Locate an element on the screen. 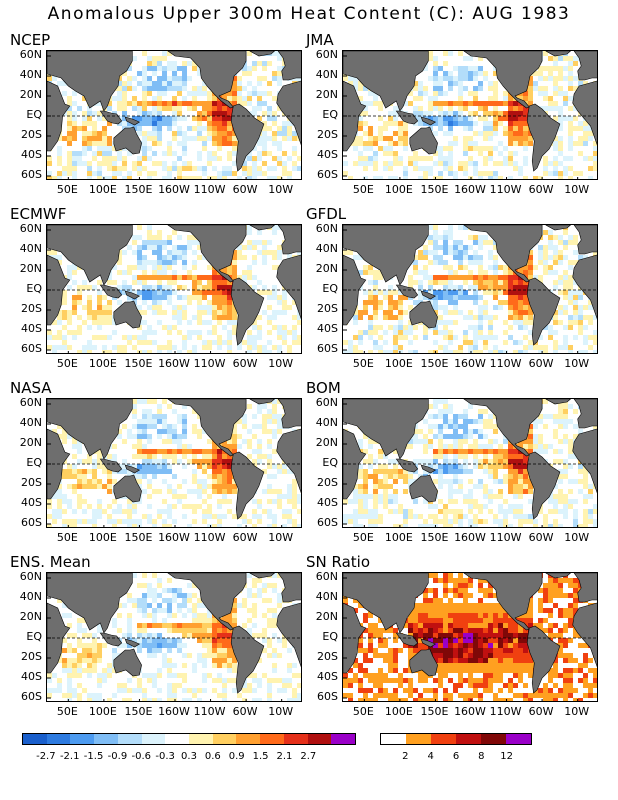 The height and width of the screenshot is (800, 618). land-mass is located at coordinates (585, 414).